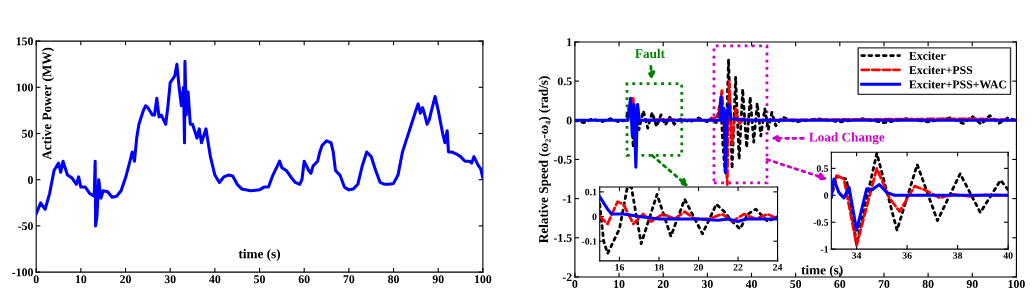 Image resolution: width=1034 pixels, height=302 pixels. Describe the element at coordinates (589, 241) in the screenshot. I see `y-tick-label: -0.1` at that location.